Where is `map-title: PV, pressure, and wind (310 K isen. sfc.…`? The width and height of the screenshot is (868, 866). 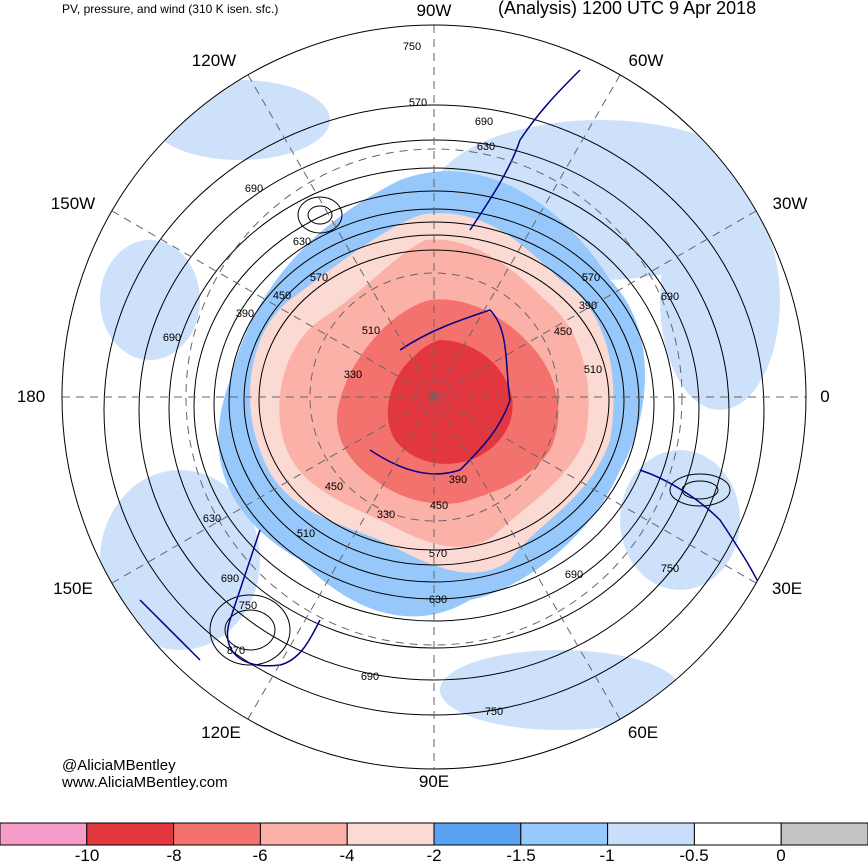 map-title: PV, pressure, and wind (310 K isen. sfc.… is located at coordinates (170, 9).